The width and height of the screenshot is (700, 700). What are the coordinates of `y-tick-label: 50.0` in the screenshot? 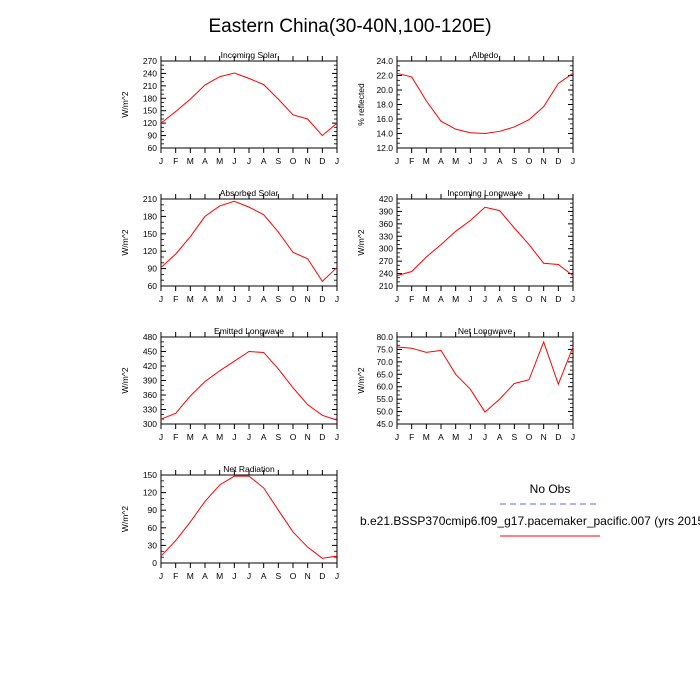 It's located at (384, 412).